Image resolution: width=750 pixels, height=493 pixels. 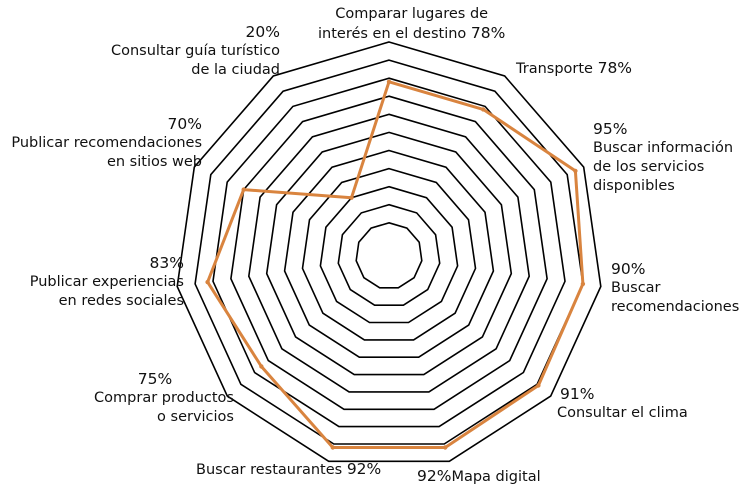 I want to click on value-label: 90%, so click(x=628, y=269).